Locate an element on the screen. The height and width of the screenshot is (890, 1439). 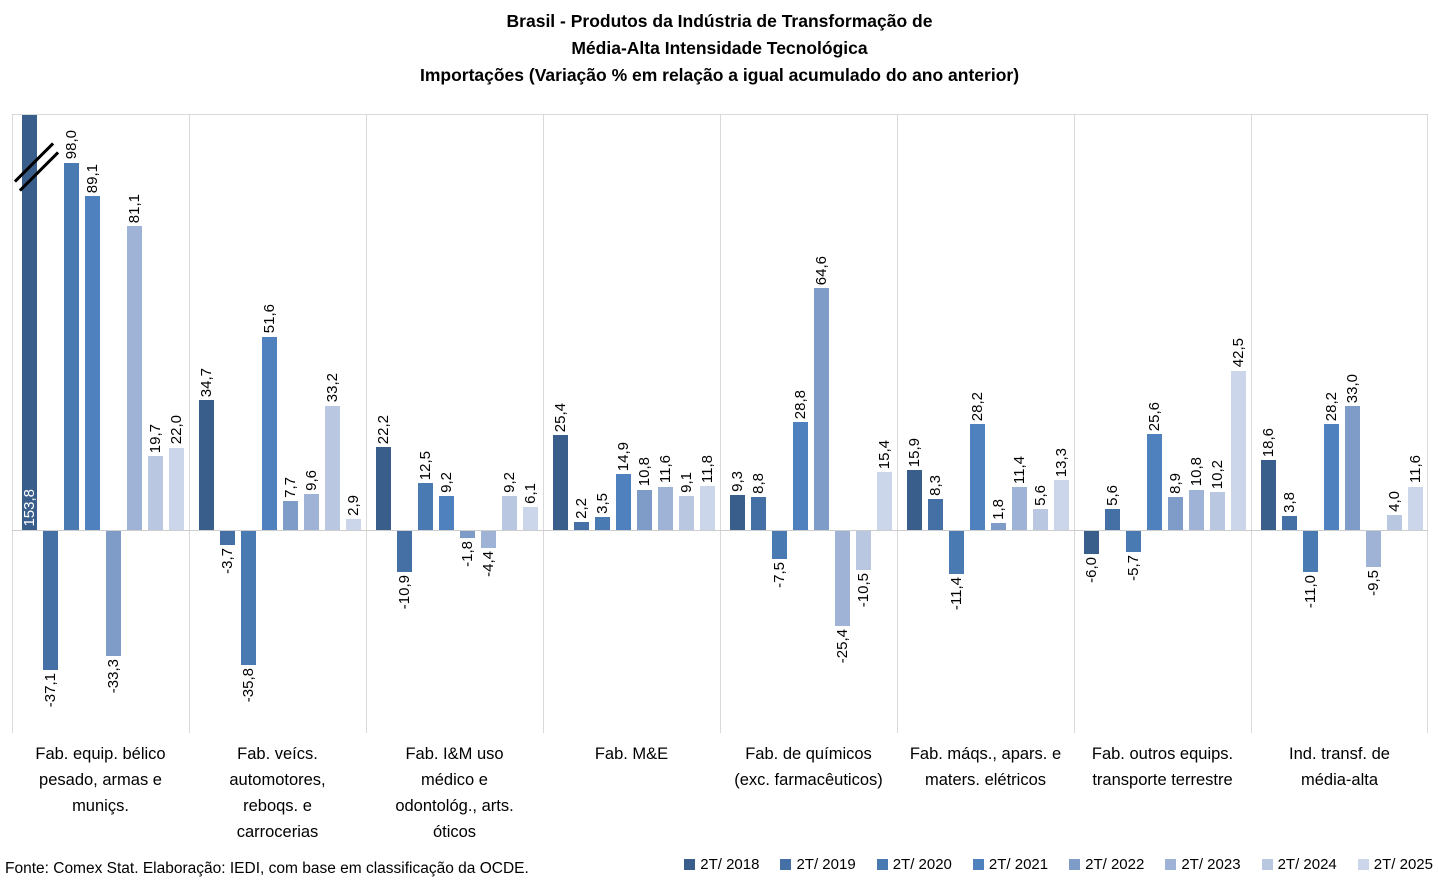
bar-value-label: 34,7 is located at coordinates (206, 382).